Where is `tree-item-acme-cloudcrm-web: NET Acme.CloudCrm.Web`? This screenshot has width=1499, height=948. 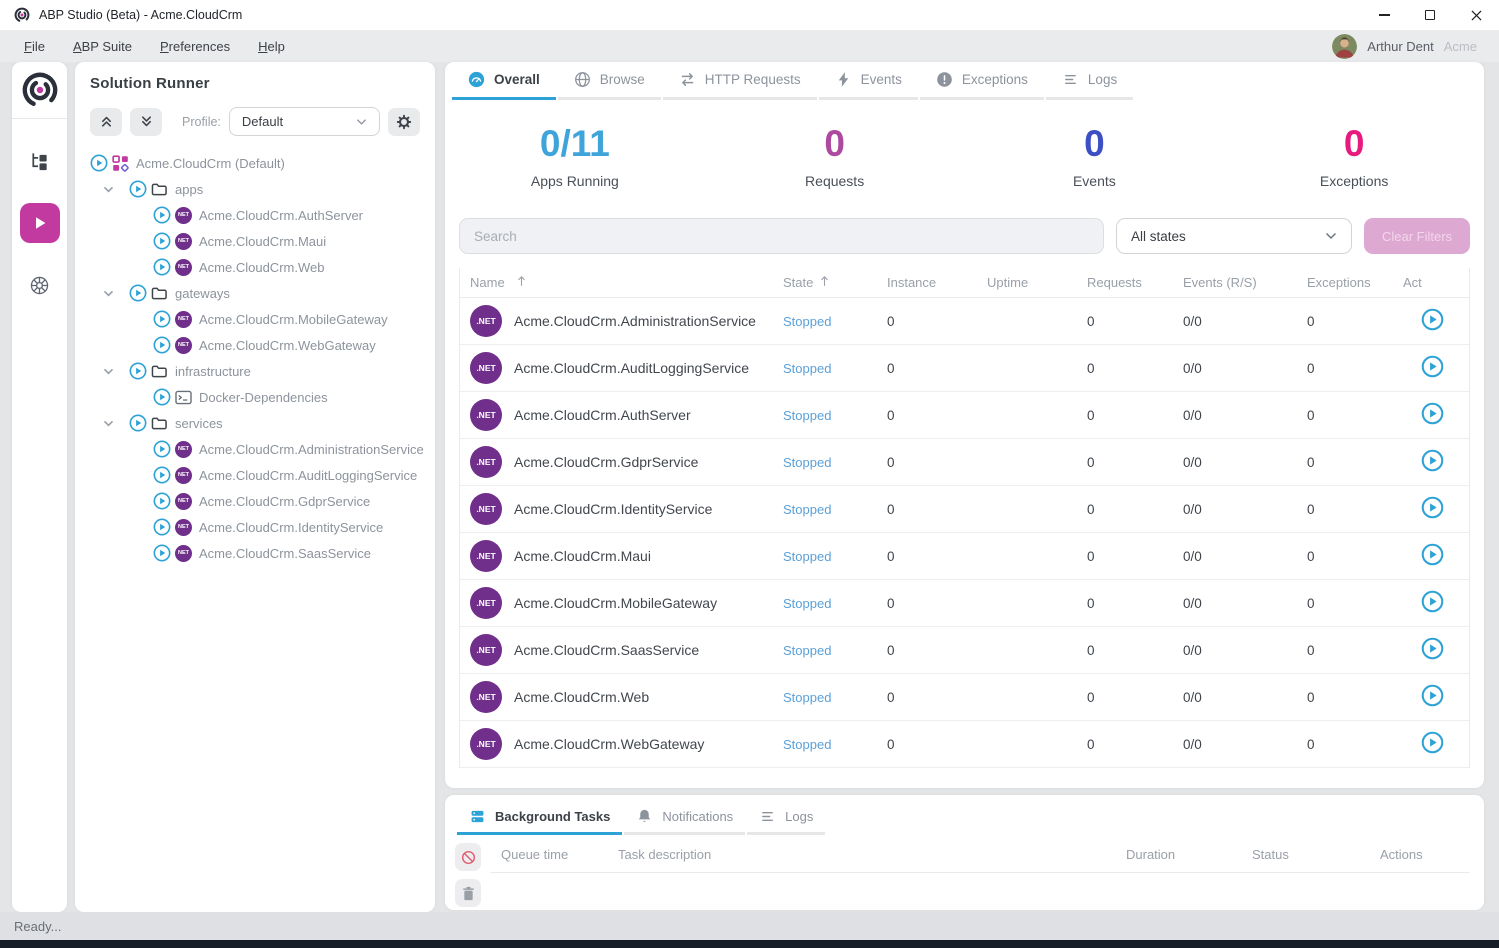 tree-item-acme-cloudcrm-web: NET Acme.CloudCrm.Web is located at coordinates (255, 267).